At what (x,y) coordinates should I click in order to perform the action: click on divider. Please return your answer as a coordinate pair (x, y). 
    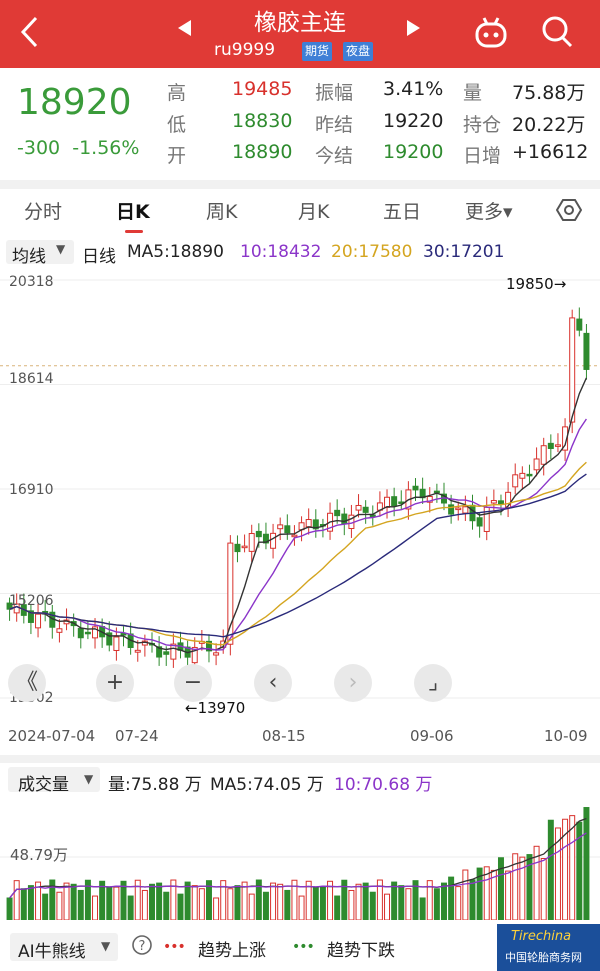
    Looking at the image, I should click on (300, 184).